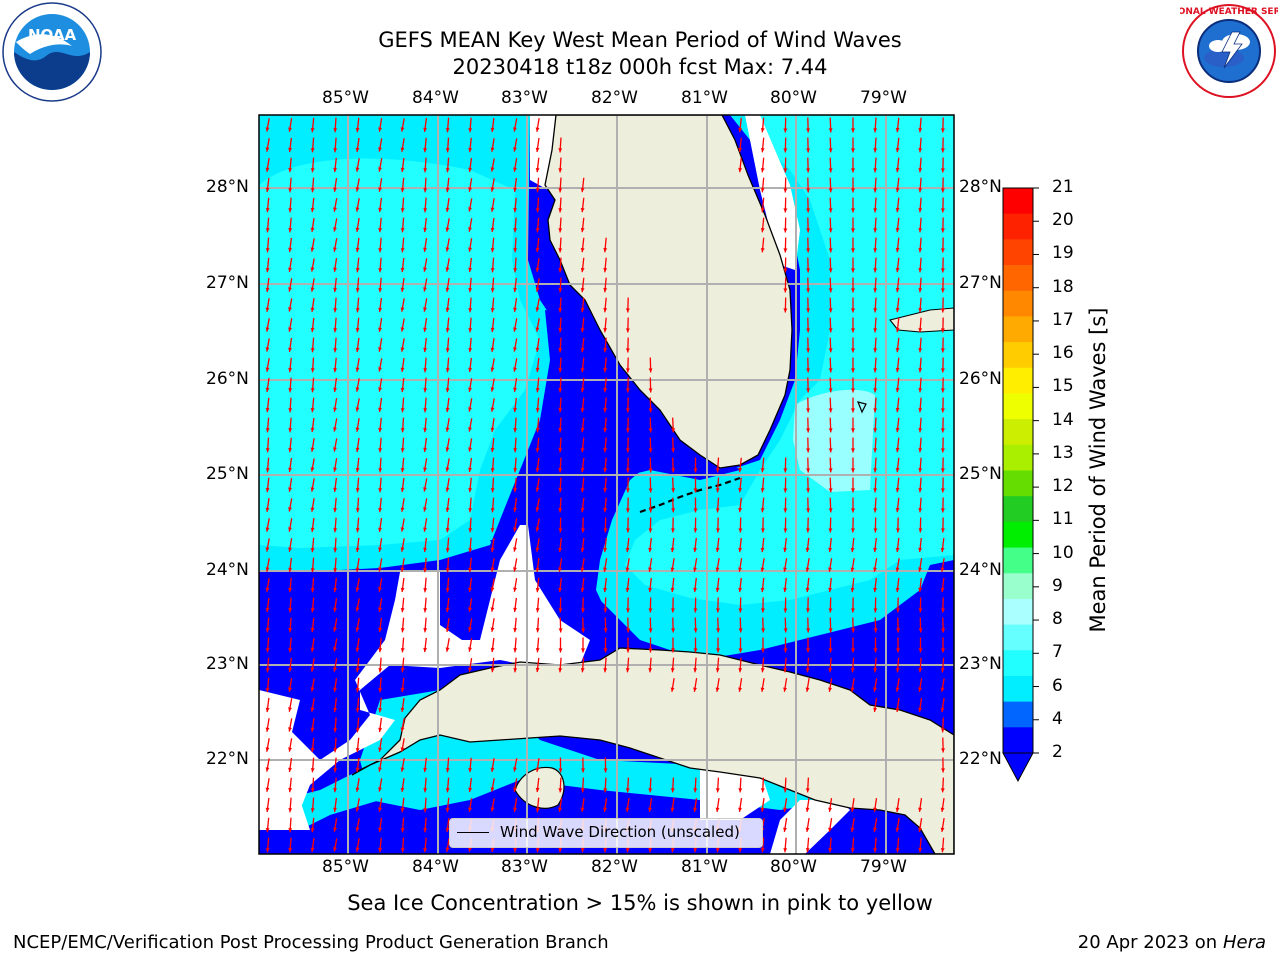 The height and width of the screenshot is (960, 1280). What do you see at coordinates (883, 98) in the screenshot?
I see `lon-label-top-79: 79°W` at bounding box center [883, 98].